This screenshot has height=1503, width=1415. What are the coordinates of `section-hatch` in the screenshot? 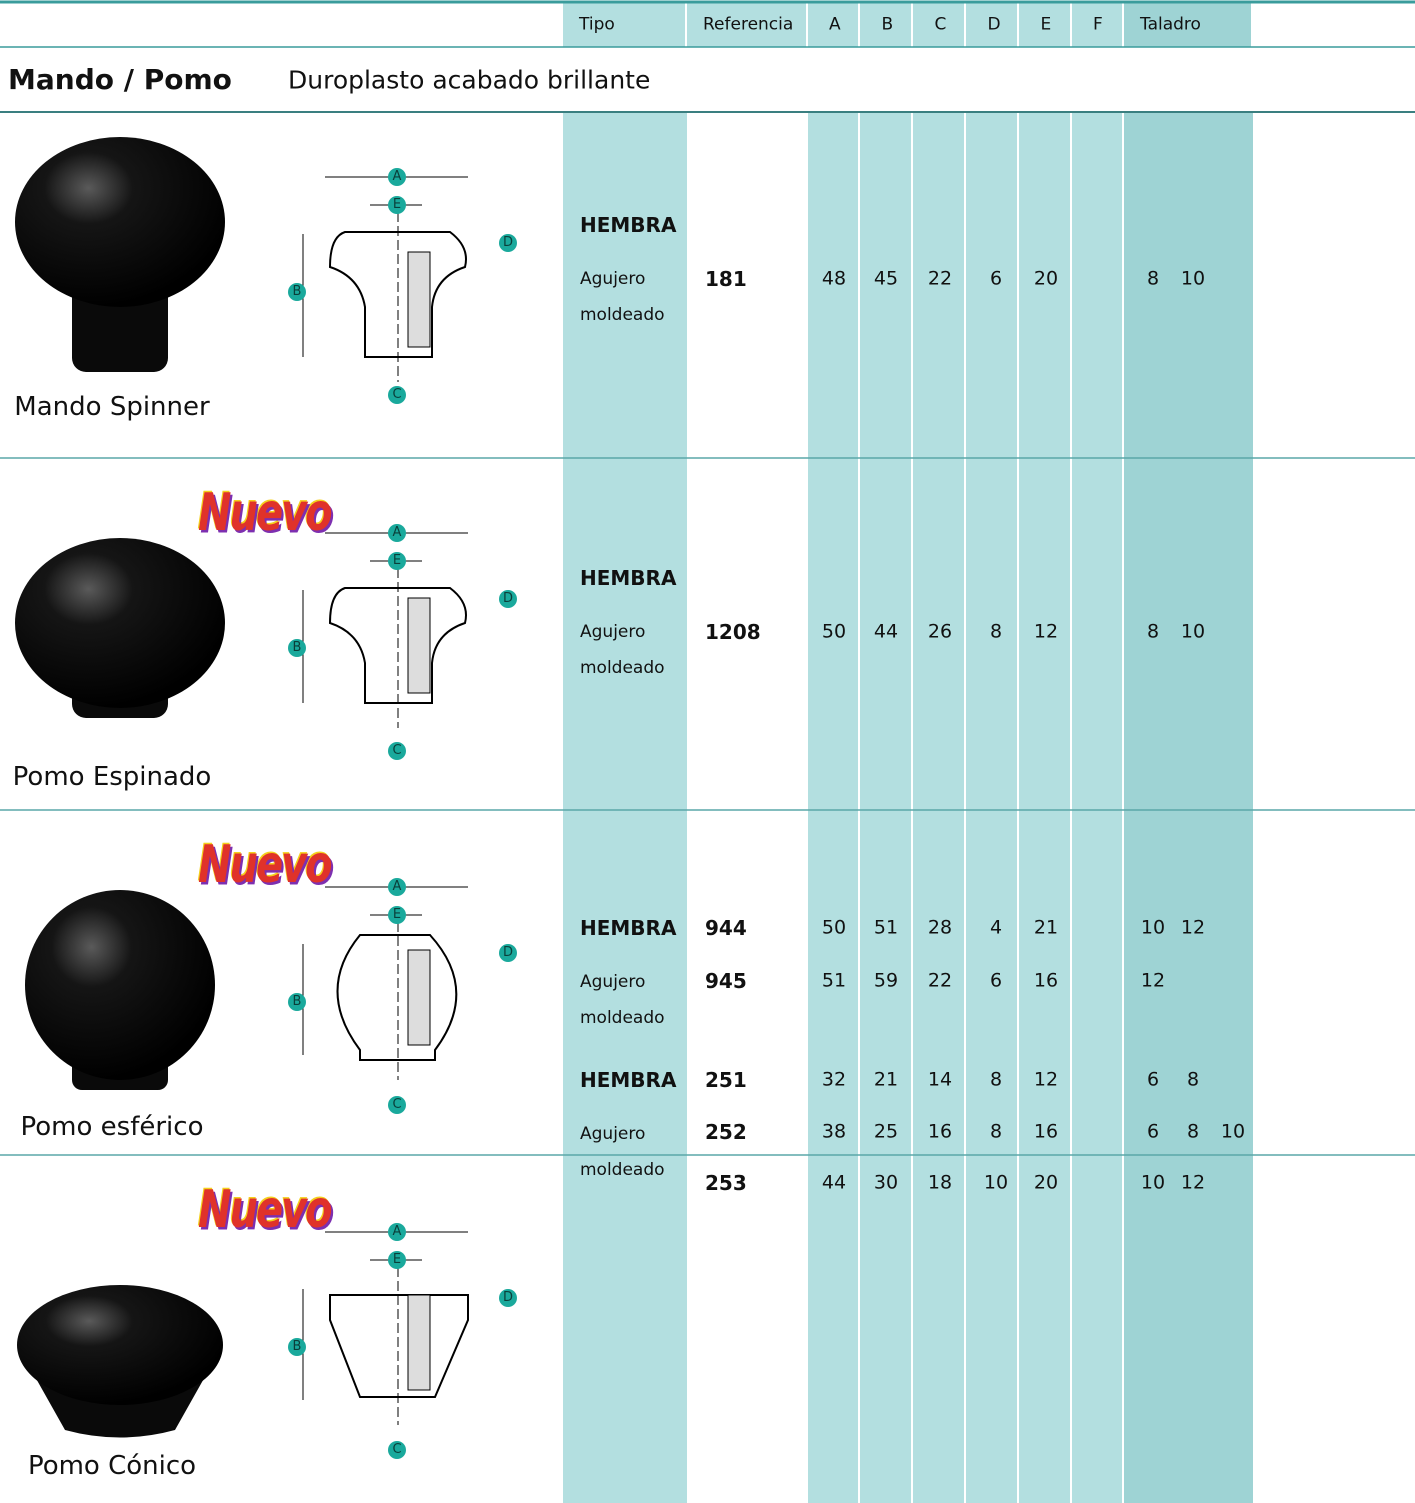 It's located at (419, 1342).